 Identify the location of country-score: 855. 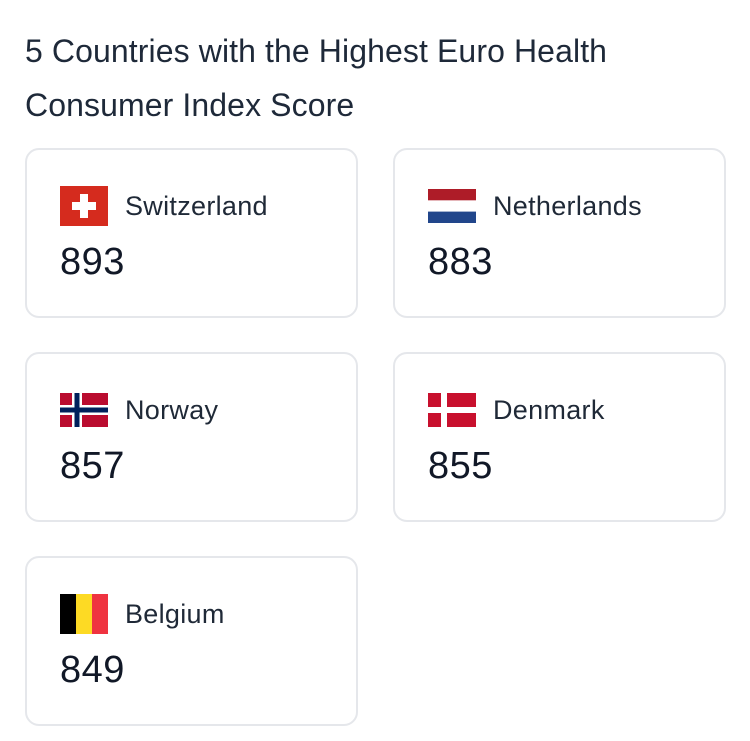
(460, 466).